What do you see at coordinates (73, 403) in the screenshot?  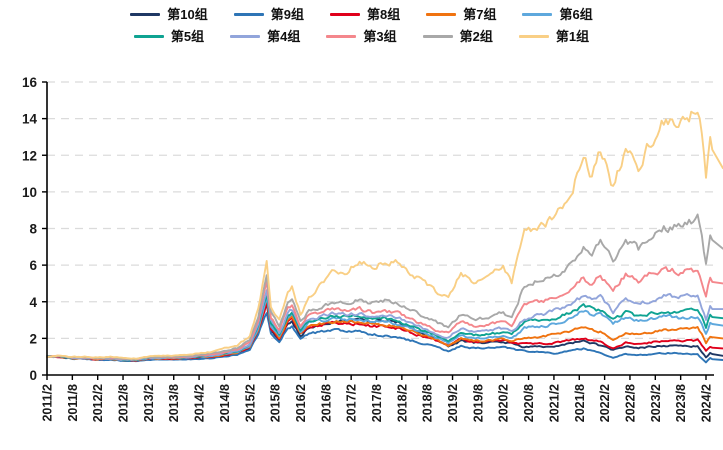 I see `x-tick-label: 2011/8` at bounding box center [73, 403].